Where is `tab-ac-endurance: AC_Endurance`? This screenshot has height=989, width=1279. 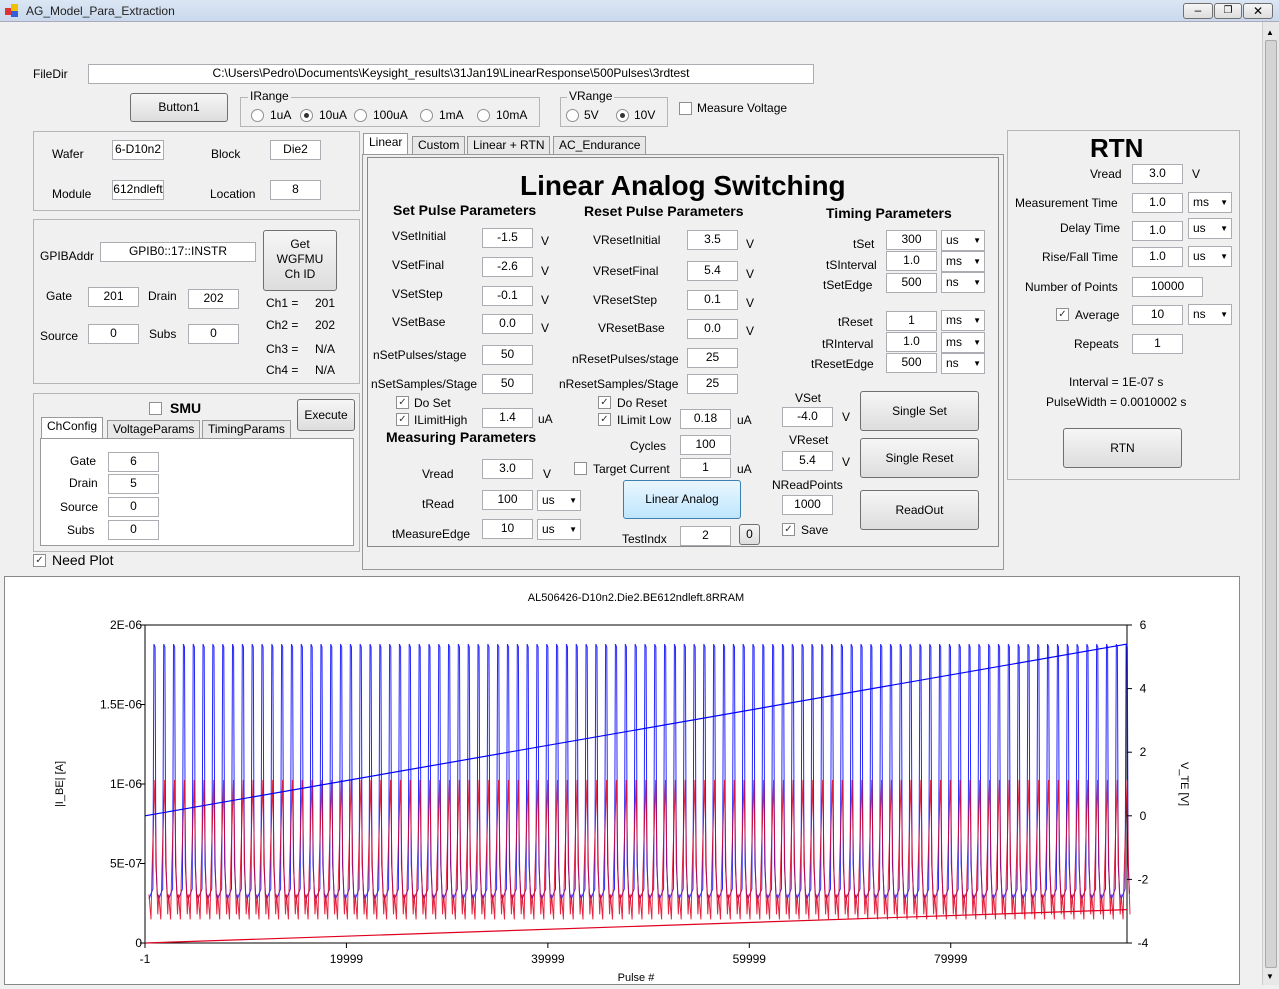 tab-ac-endurance: AC_Endurance is located at coordinates (600, 145).